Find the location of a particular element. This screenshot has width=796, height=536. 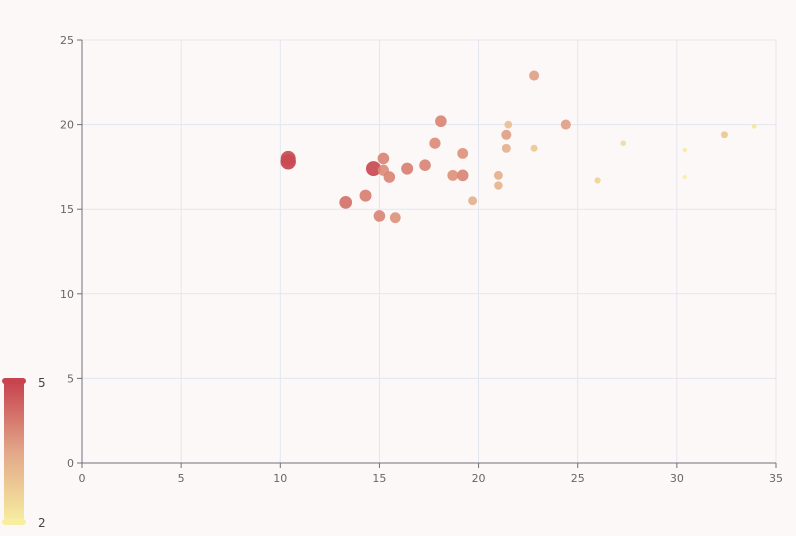

y-tick-label: 20 is located at coordinates (67, 125).